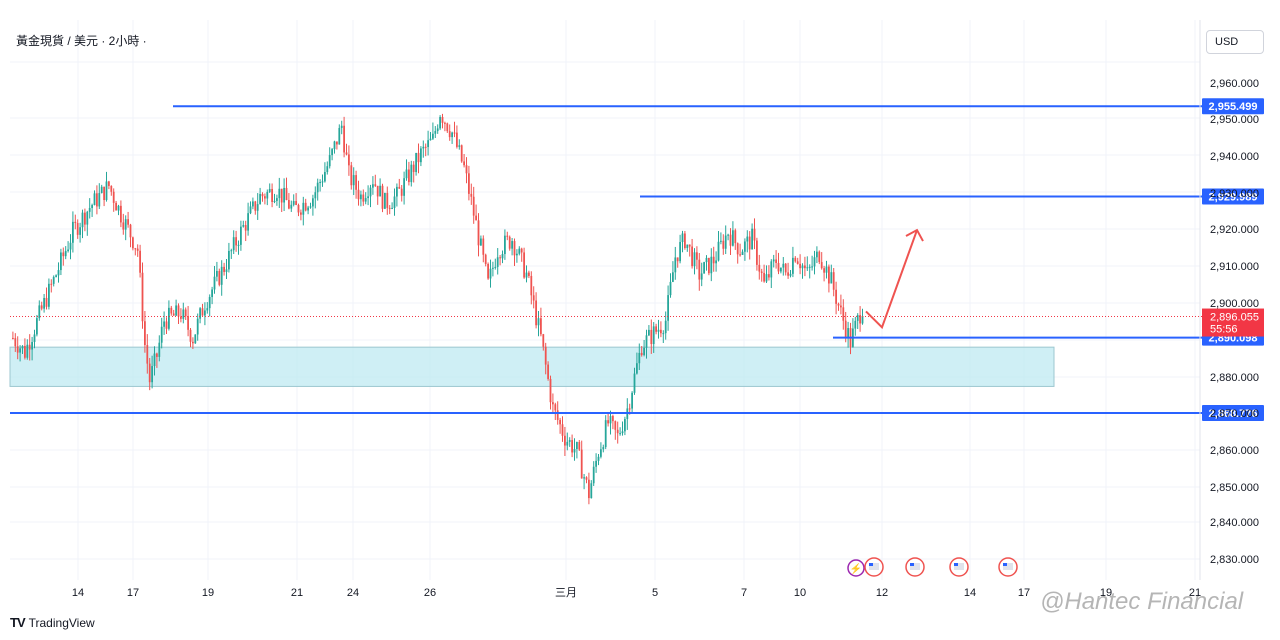 This screenshot has width=1280, height=640. I want to click on tradingview-label: TradingView, so click(61, 622).